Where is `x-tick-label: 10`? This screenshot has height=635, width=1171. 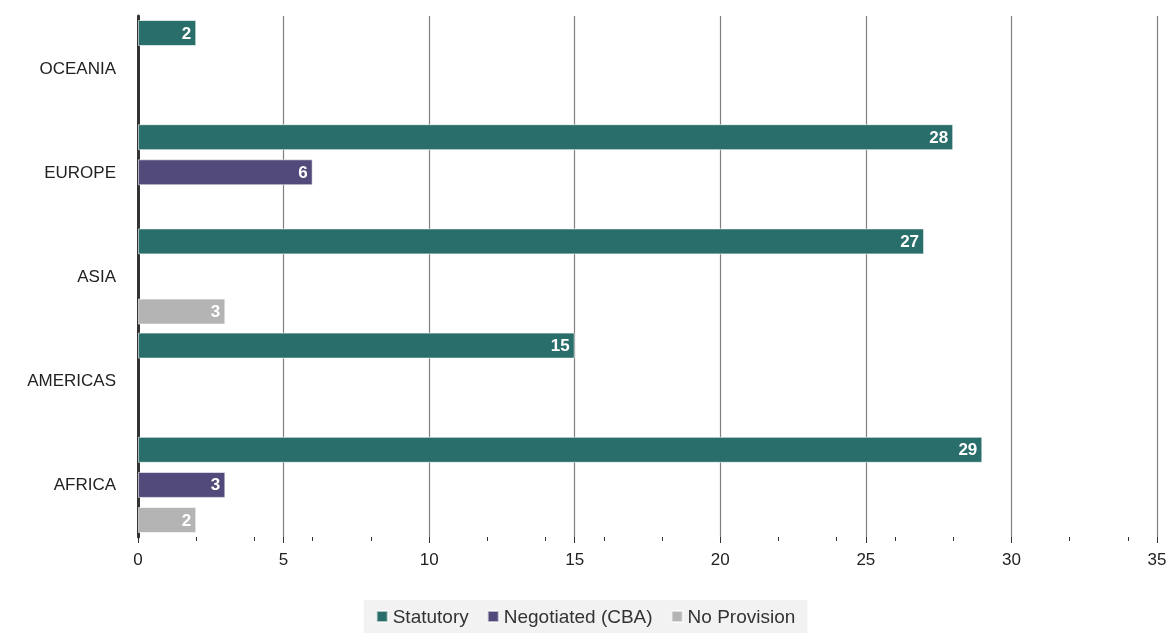 x-tick-label: 10 is located at coordinates (429, 559).